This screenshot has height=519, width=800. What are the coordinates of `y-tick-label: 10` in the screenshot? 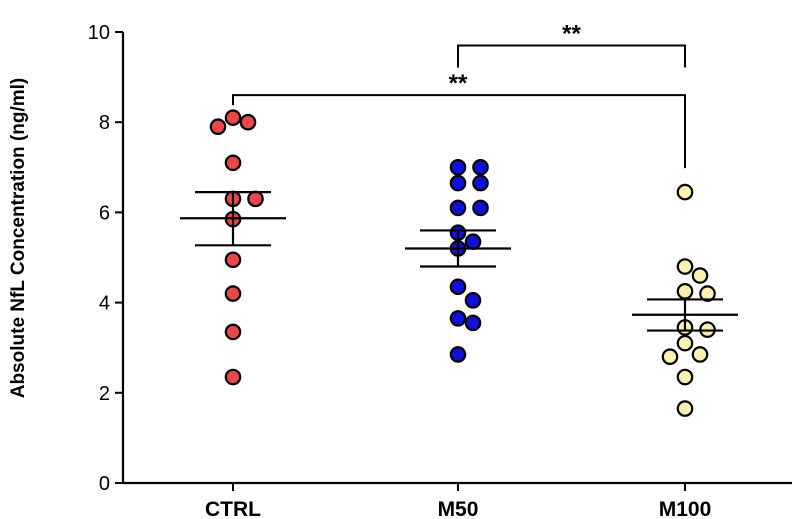 It's located at (99, 33).